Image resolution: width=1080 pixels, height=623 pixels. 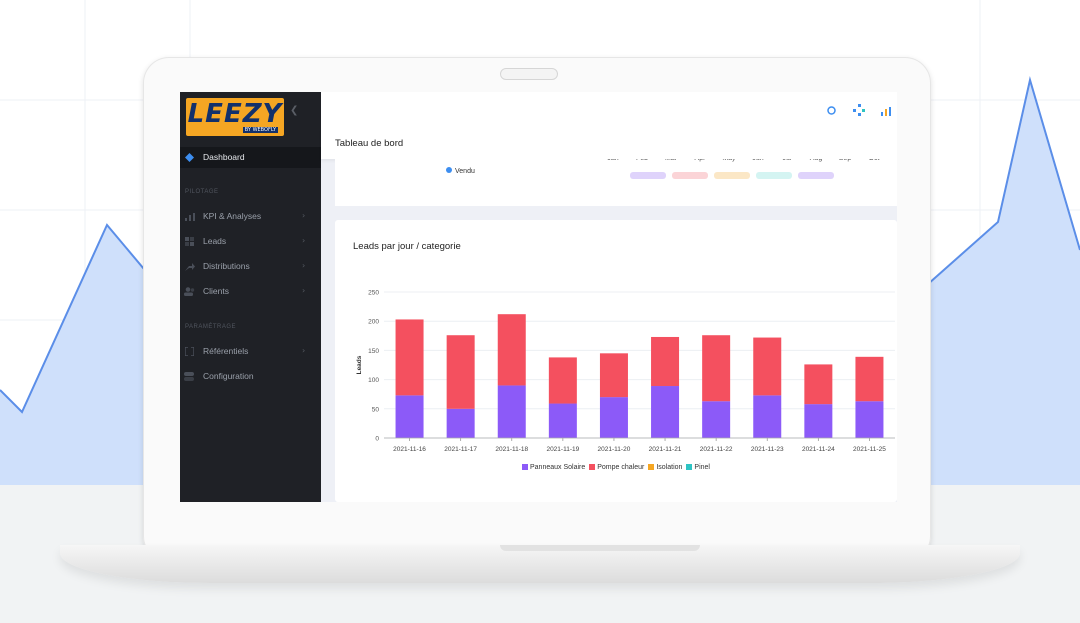 I want to click on base-notch, so click(x=600, y=548).